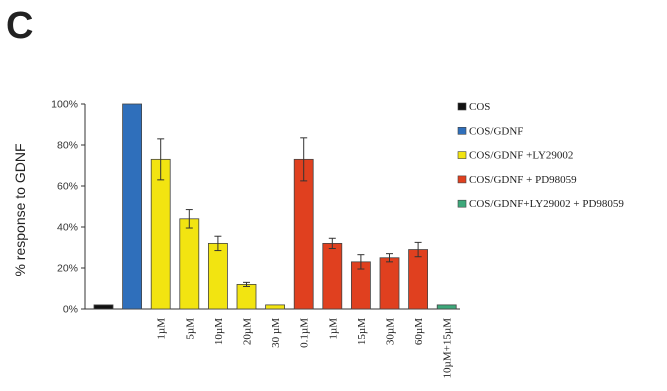 This screenshot has width=667, height=391. Describe the element at coordinates (276, 333) in the screenshot. I see `x-tick-label: 30 µM` at that location.